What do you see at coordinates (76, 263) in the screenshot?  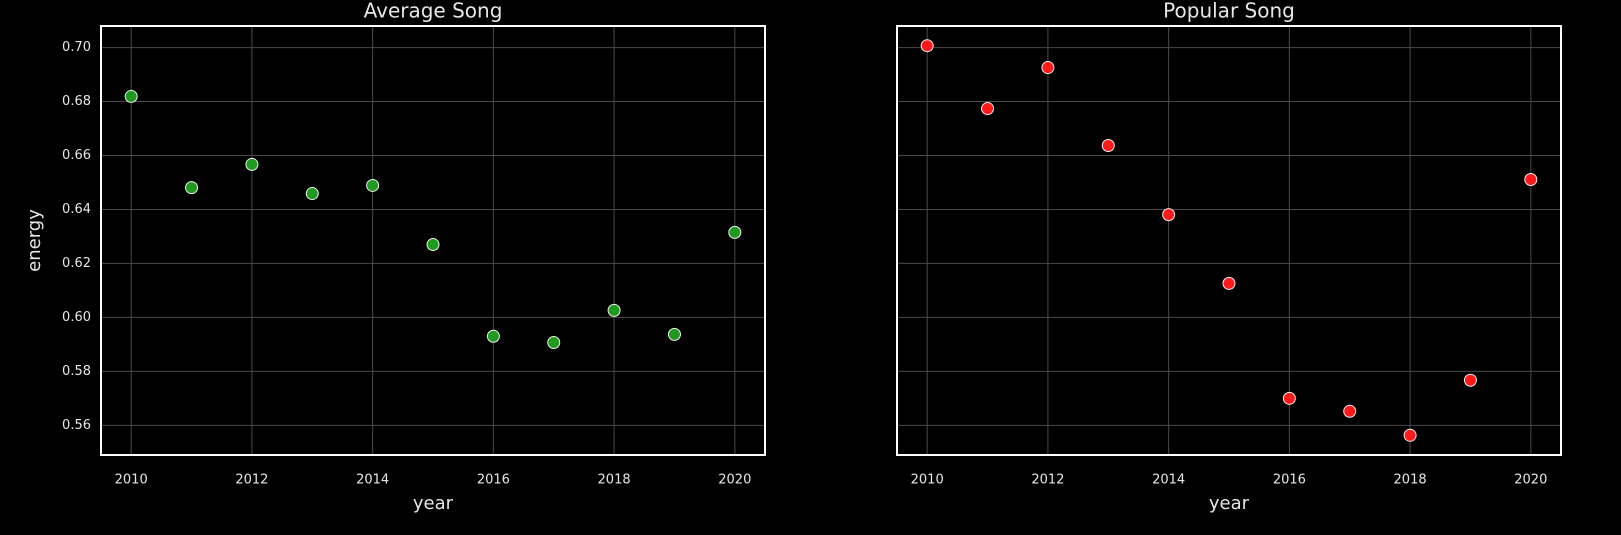 I see `y-tick-label: 0.62` at bounding box center [76, 263].